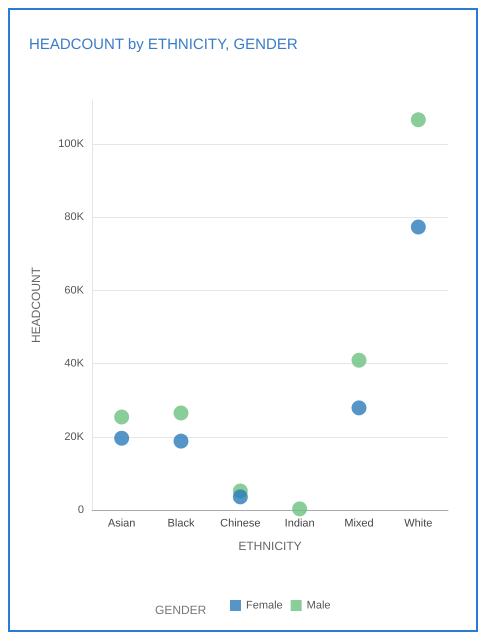  I want to click on x-tick-label: Indian, so click(299, 524).